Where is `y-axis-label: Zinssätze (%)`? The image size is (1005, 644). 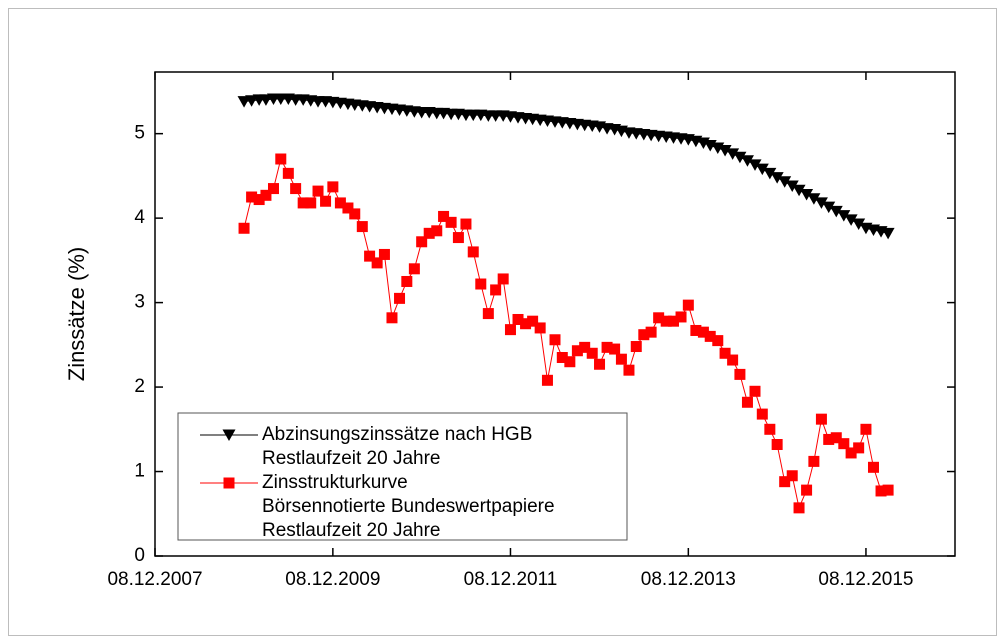
y-axis-label: Zinssätze (%) is located at coordinates (76, 314).